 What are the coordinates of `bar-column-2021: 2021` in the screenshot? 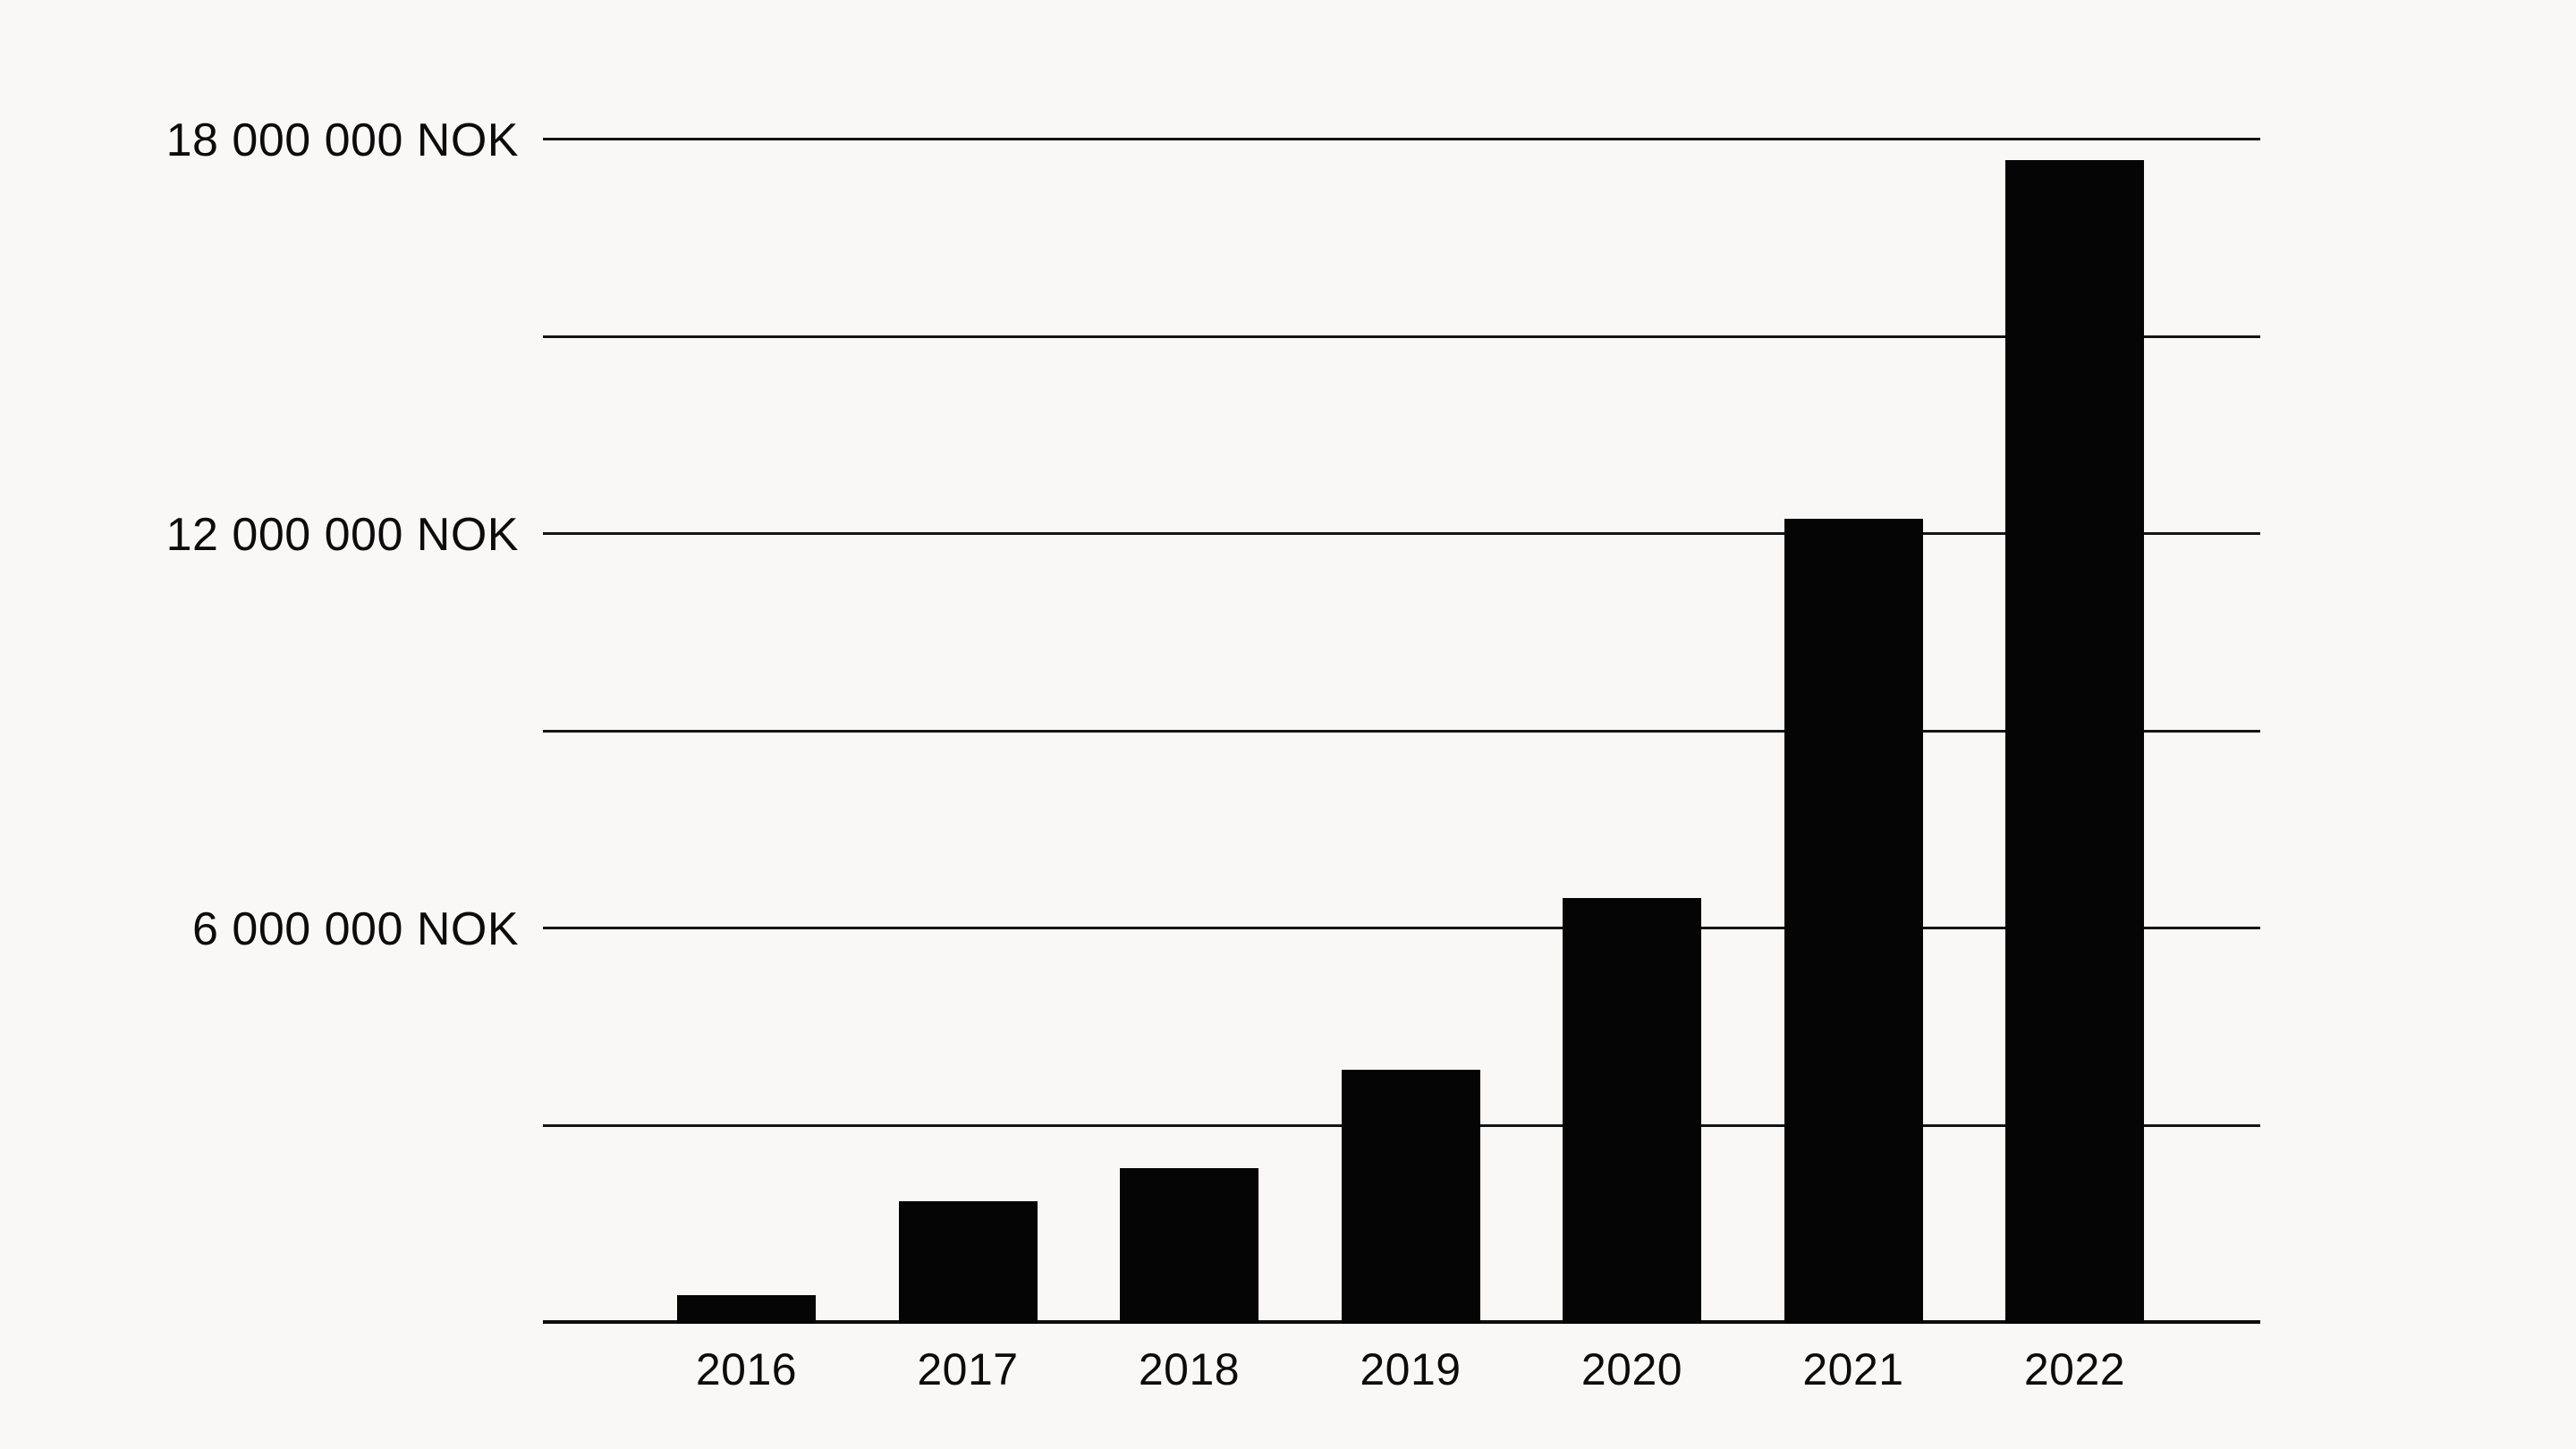 It's located at (1853, 767).